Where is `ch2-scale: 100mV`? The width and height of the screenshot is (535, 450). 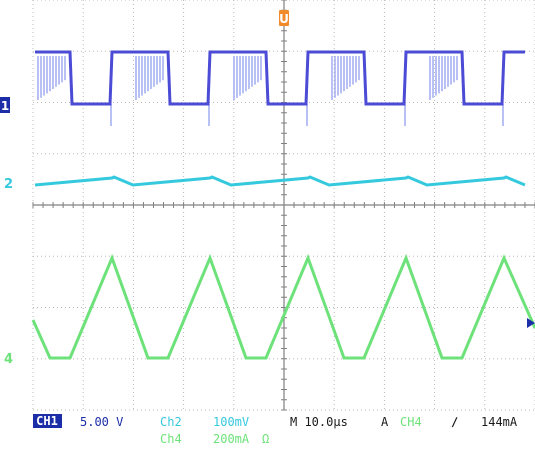
ch2-scale: 100mV is located at coordinates (231, 422).